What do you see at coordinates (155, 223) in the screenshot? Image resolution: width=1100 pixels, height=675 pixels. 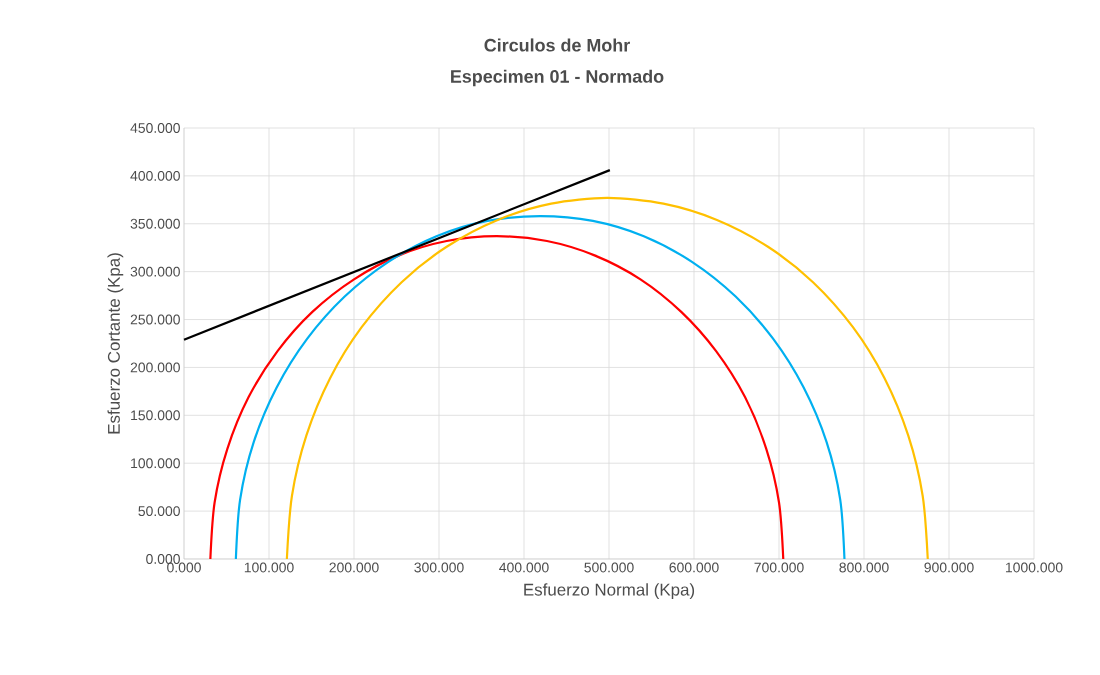 I see `y-tick-label: 350.000` at bounding box center [155, 223].